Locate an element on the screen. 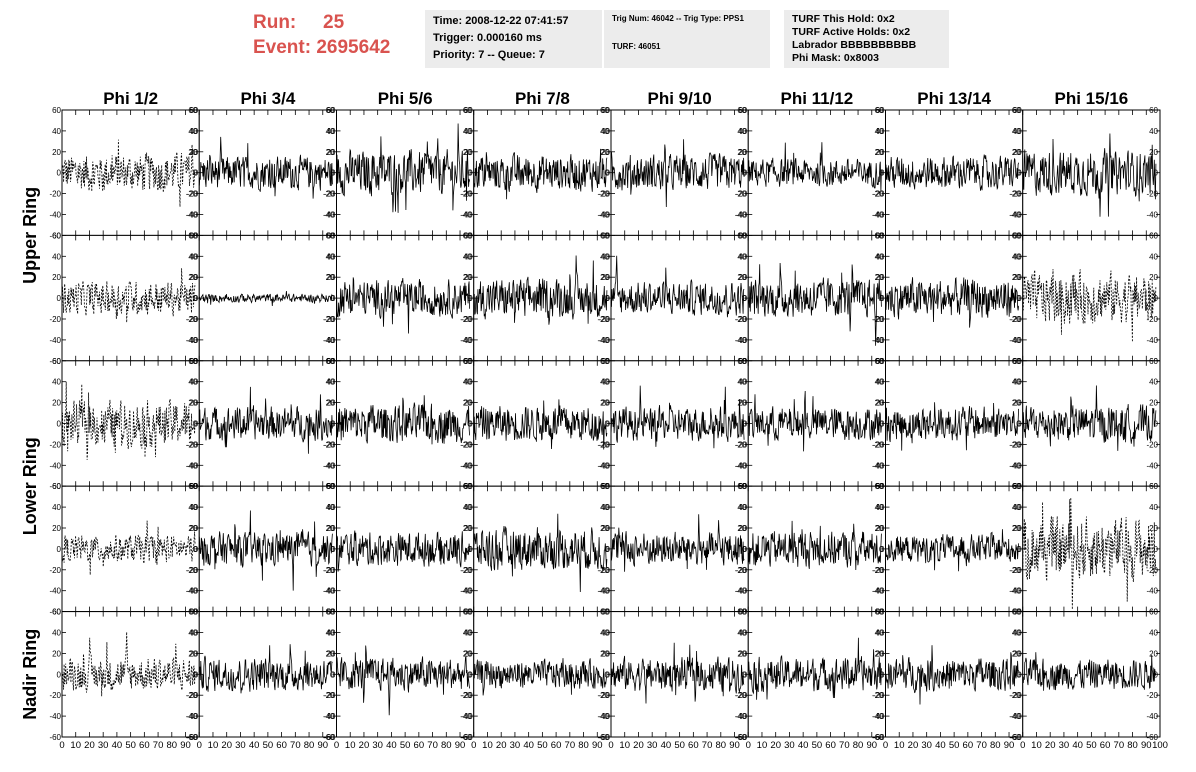 The image size is (1196, 772). x-tick-label: 60 is located at coordinates (281, 745).